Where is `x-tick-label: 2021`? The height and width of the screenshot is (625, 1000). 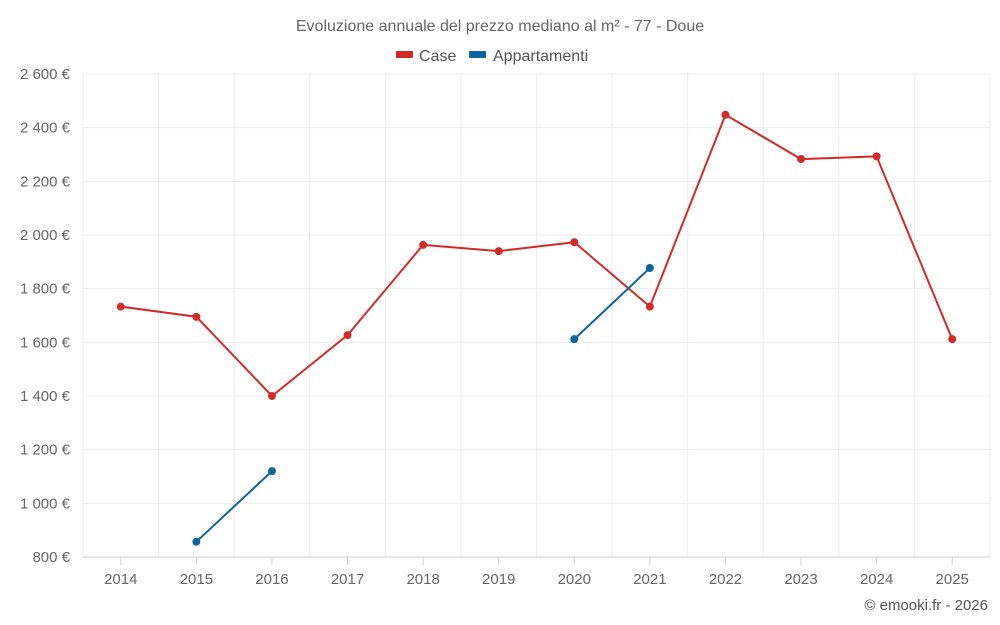
x-tick-label: 2021 is located at coordinates (649, 579).